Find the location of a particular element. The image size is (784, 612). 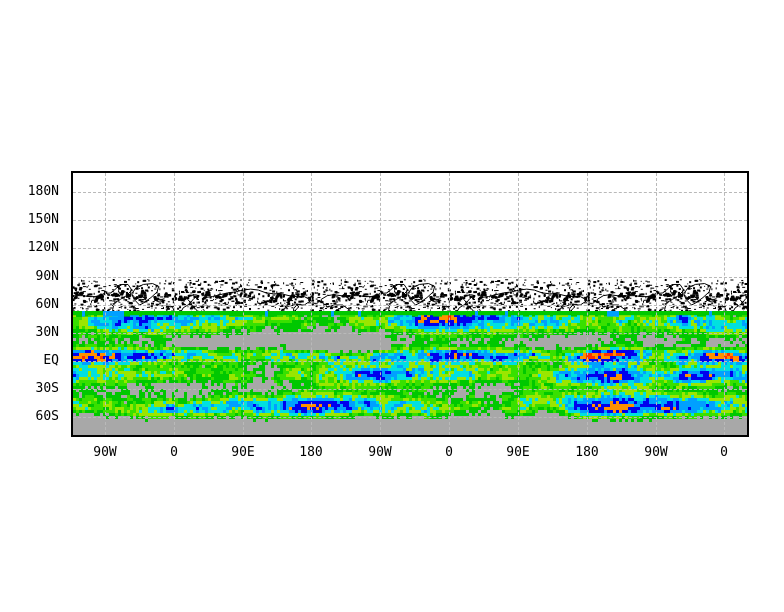

gridline-horizontal-30s is located at coordinates (410, 389).